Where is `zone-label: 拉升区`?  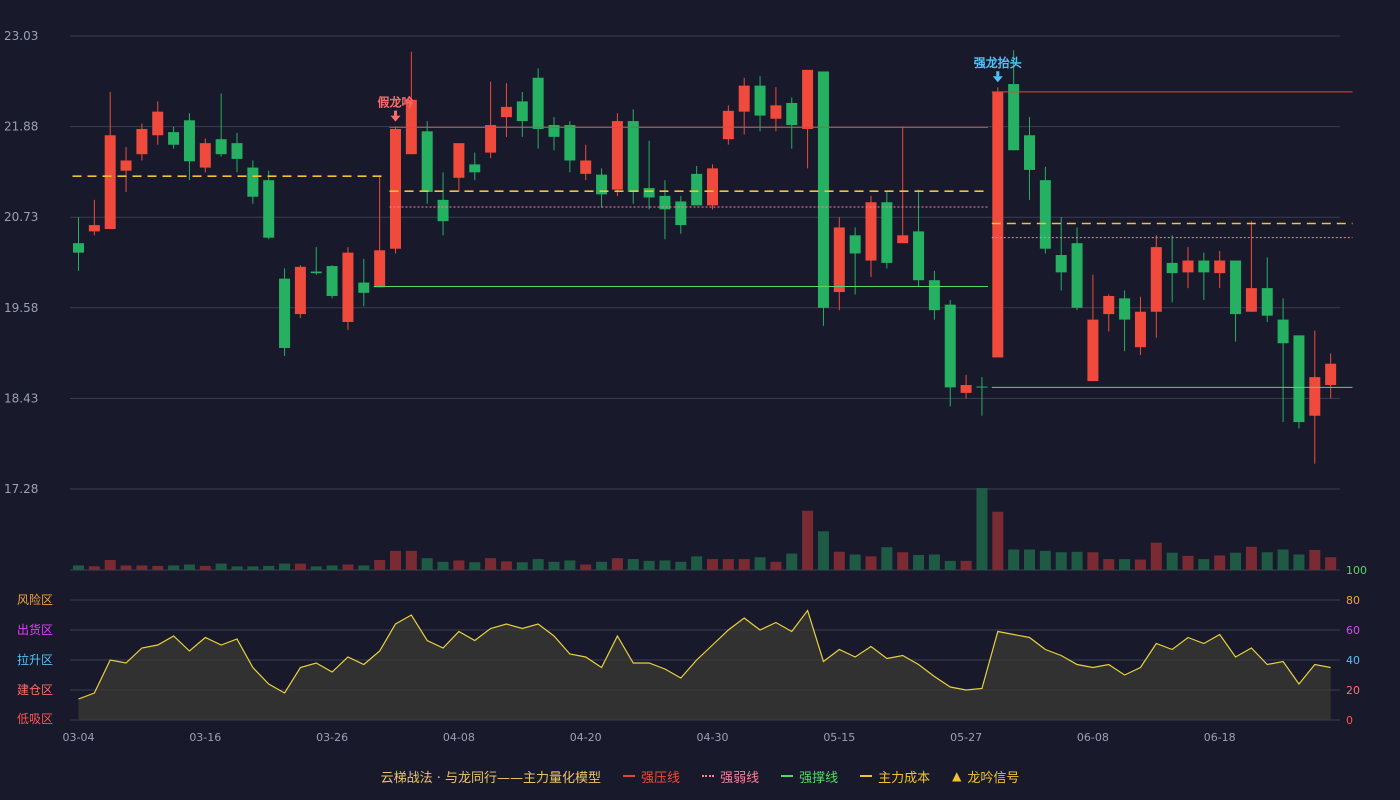
zone-label: 拉升区 is located at coordinates (35, 659).